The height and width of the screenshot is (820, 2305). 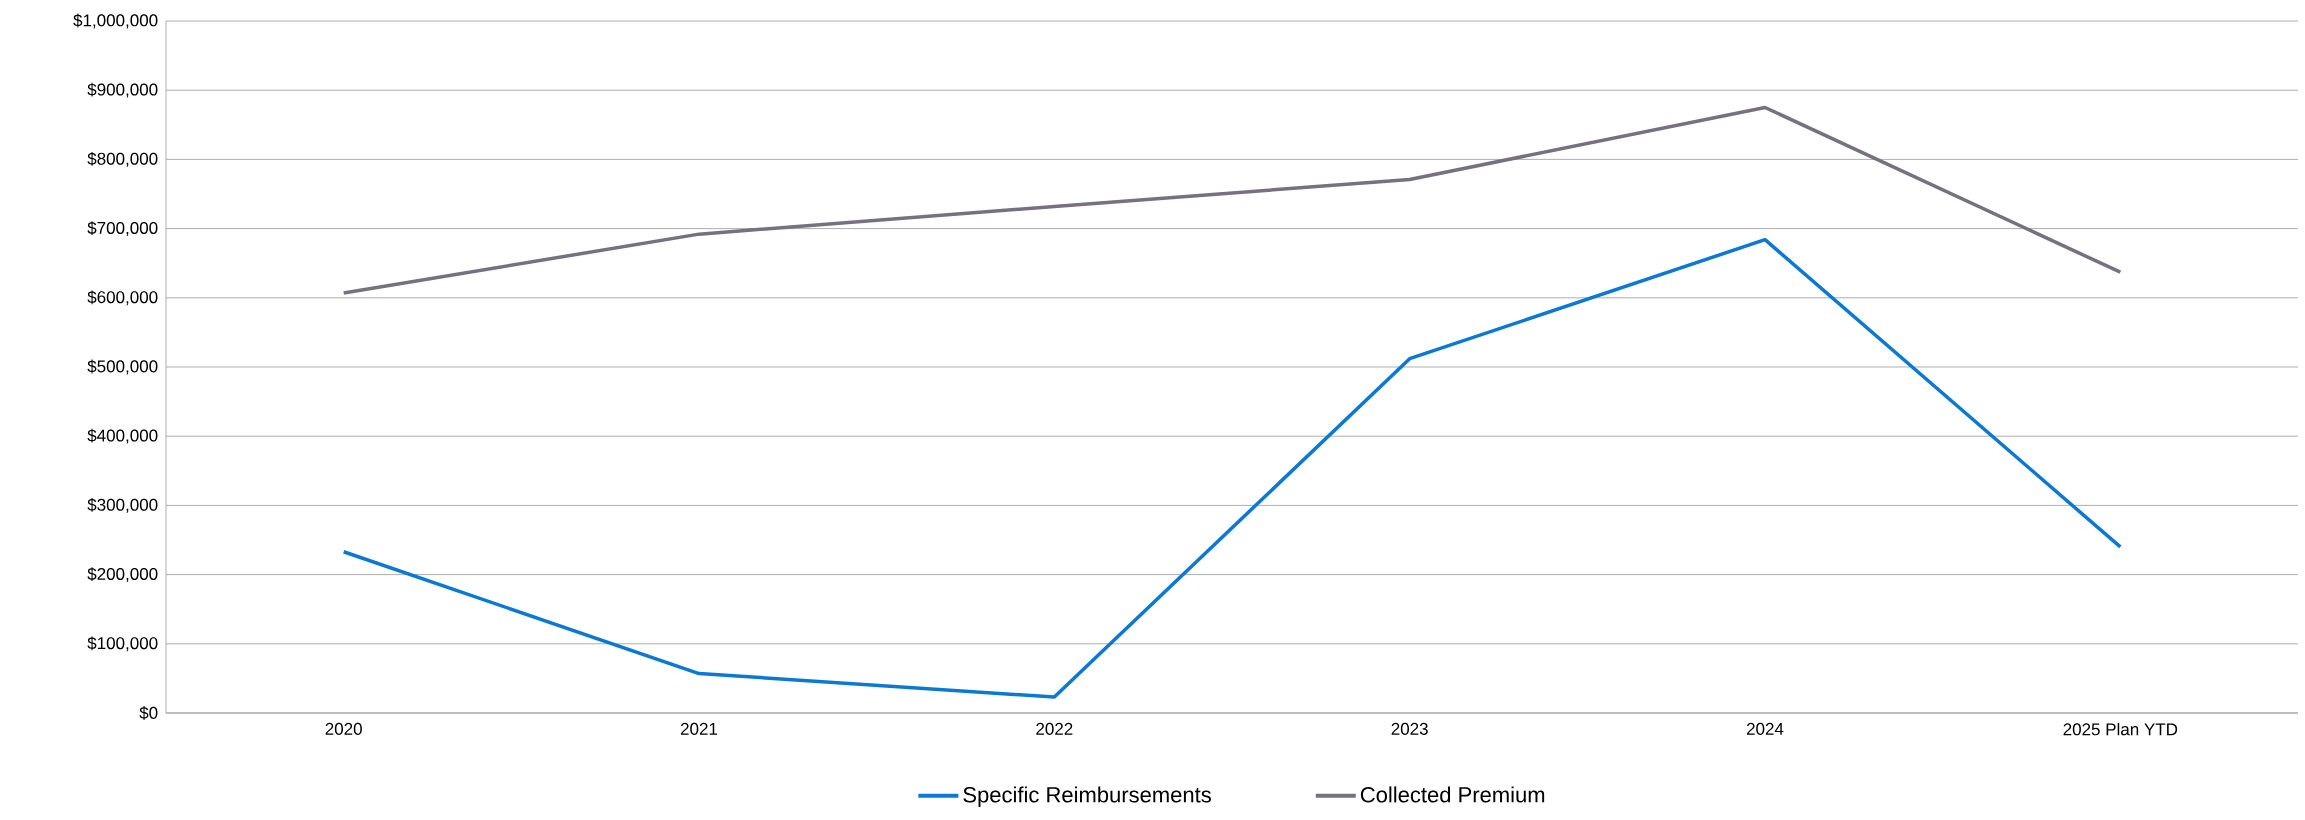 I want to click on legend-label: Collected Premium, so click(x=1452, y=794).